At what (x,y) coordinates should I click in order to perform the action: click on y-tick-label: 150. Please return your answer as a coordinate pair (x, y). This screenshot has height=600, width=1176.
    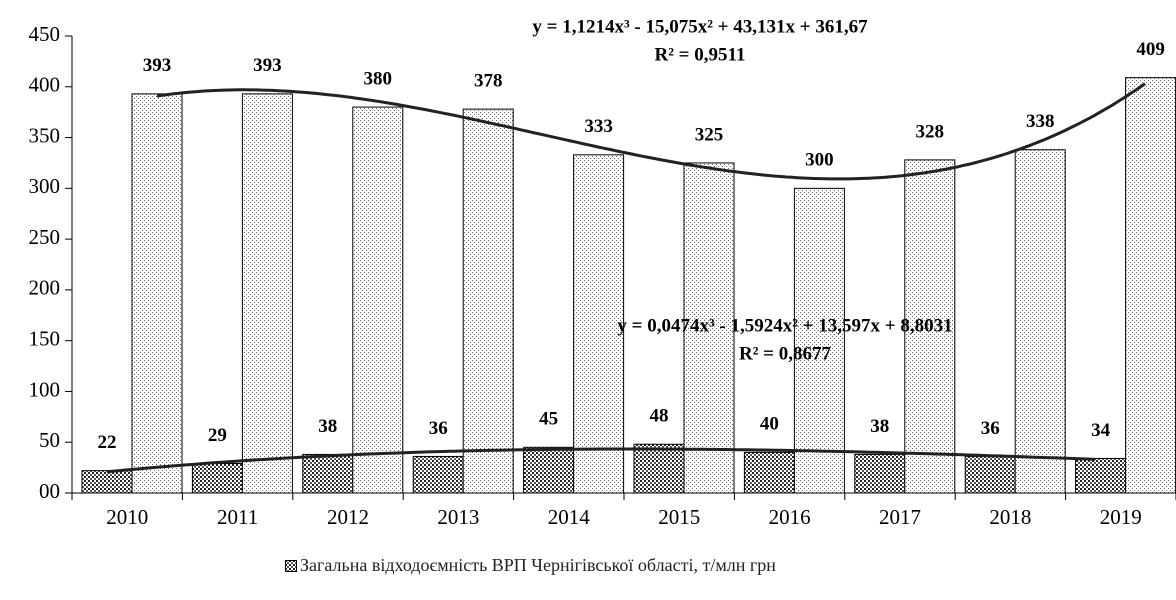
    Looking at the image, I should click on (45, 338).